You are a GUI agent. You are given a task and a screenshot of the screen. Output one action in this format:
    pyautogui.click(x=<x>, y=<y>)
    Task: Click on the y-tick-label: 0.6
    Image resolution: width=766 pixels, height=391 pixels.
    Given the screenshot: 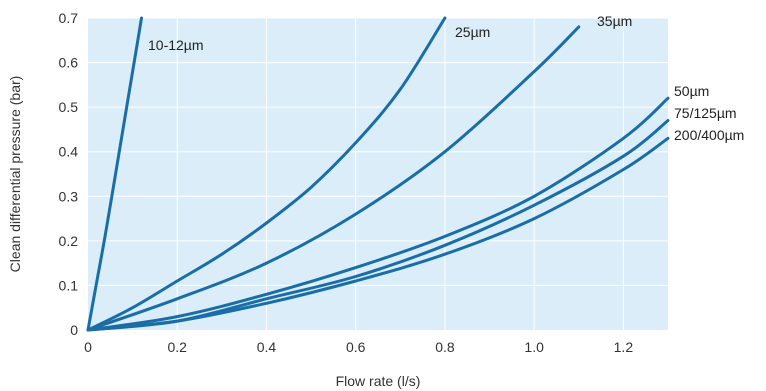 What is the action you would take?
    pyautogui.click(x=69, y=63)
    